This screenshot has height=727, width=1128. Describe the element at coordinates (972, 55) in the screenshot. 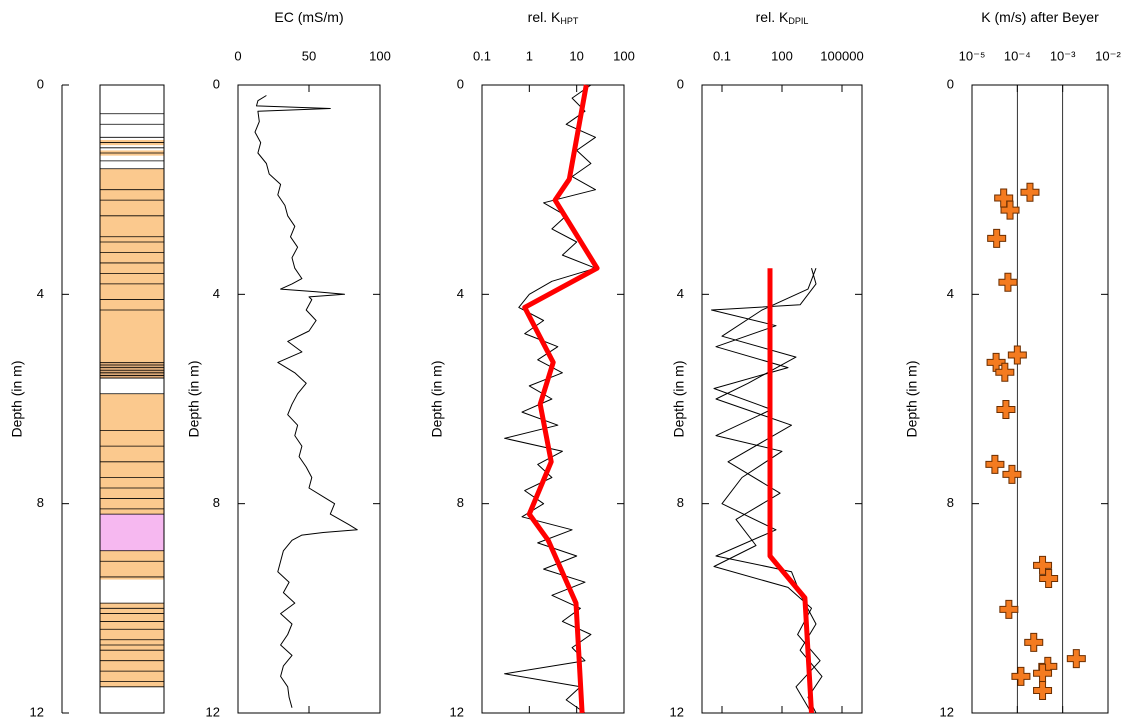

I see `x-tick-label: 10⁻⁵` at that location.